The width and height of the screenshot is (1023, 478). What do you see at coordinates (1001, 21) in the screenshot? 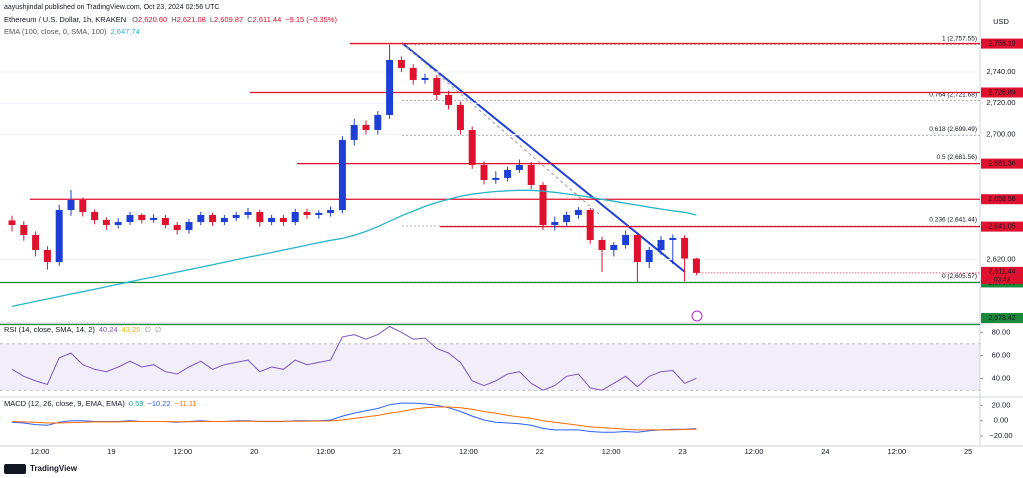
I see `currency: USD` at bounding box center [1001, 21].